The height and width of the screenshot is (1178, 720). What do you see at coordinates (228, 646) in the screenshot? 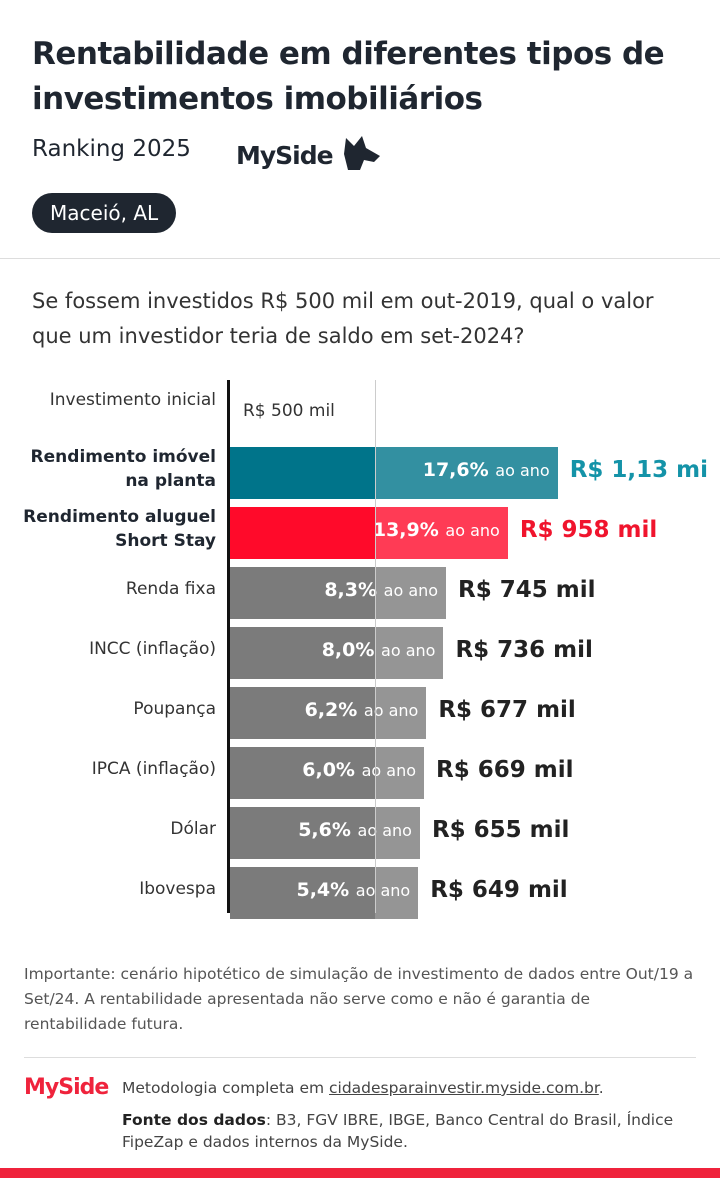
I see `axis-line` at bounding box center [228, 646].